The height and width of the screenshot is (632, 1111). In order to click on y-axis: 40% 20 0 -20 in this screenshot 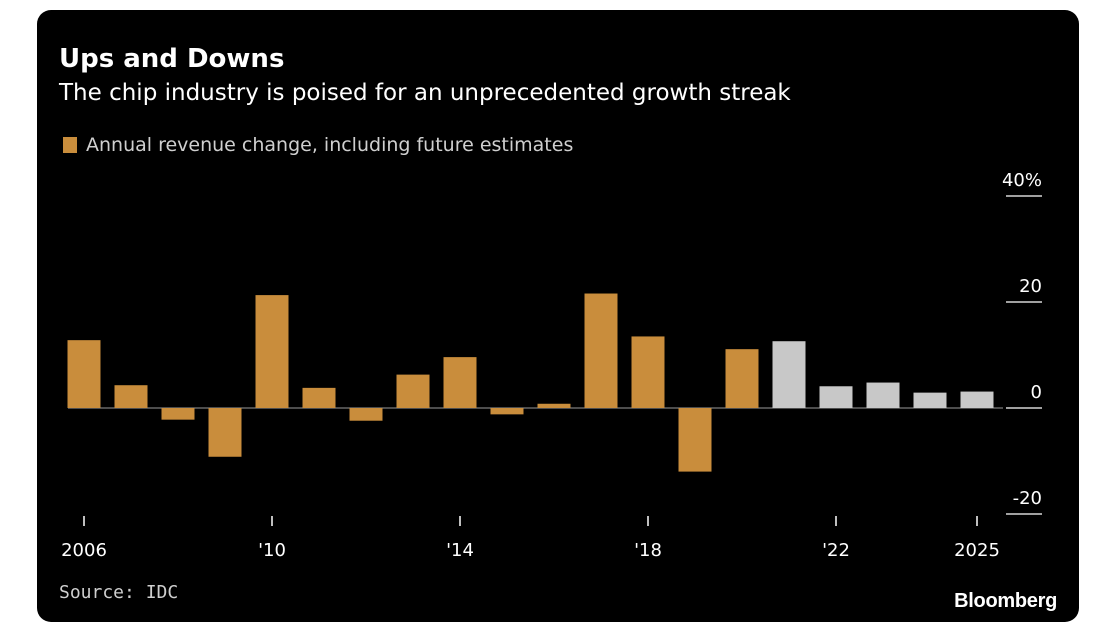, I will do `click(1022, 342)`.